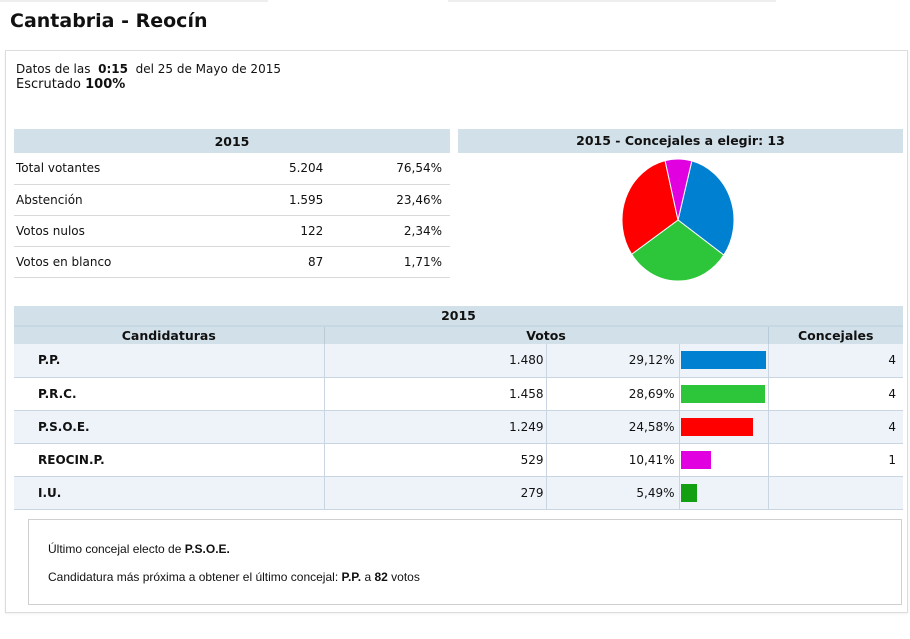 The width and height of the screenshot is (910, 639). What do you see at coordinates (282, 231) in the screenshot?
I see `row-value: 122` at bounding box center [282, 231].